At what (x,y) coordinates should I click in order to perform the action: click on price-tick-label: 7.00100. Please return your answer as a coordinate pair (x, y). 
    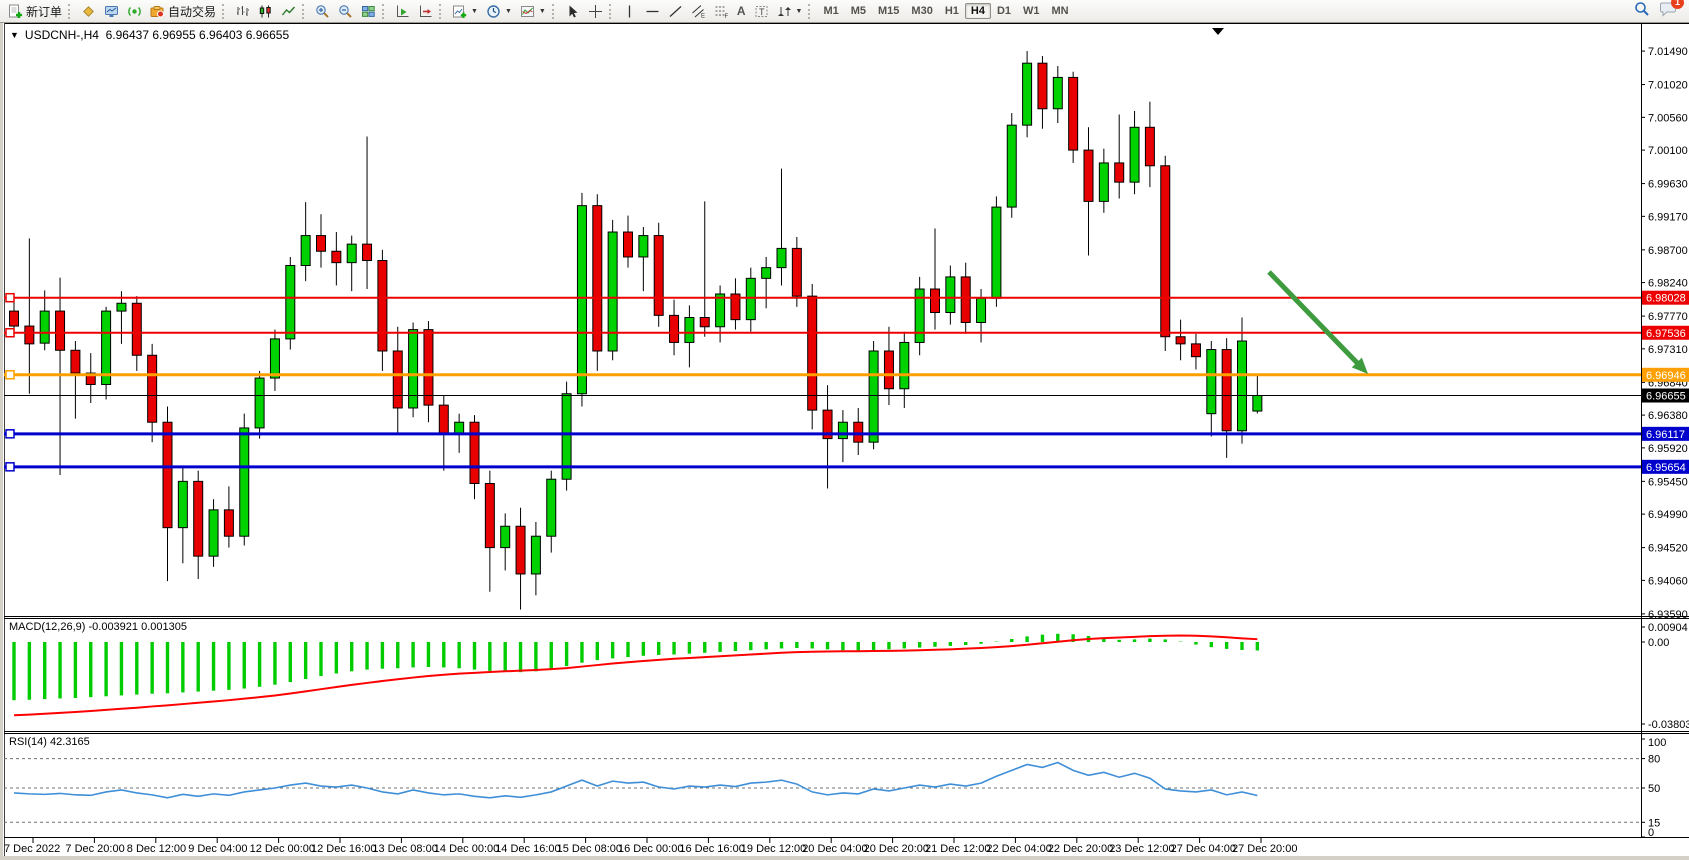
    Looking at the image, I should click on (1668, 151).